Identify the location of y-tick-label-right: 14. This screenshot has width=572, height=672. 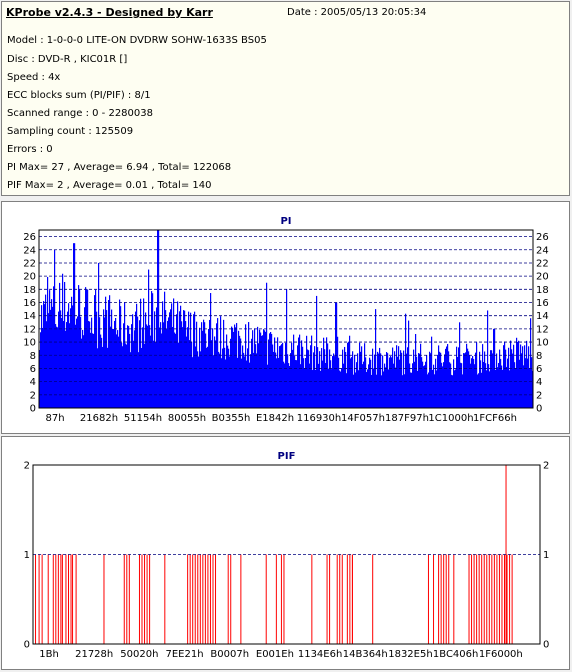
(542, 316).